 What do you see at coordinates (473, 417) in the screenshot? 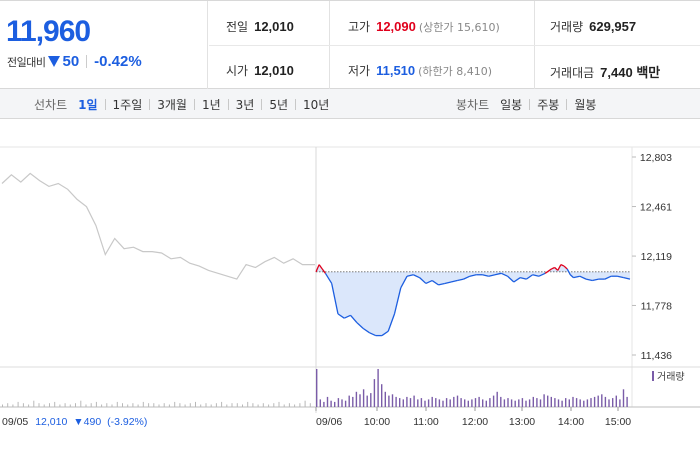
I see `x-axis: 09/06 10:00 11:00 12:00 13:00 14:00 15:00` at bounding box center [473, 417].